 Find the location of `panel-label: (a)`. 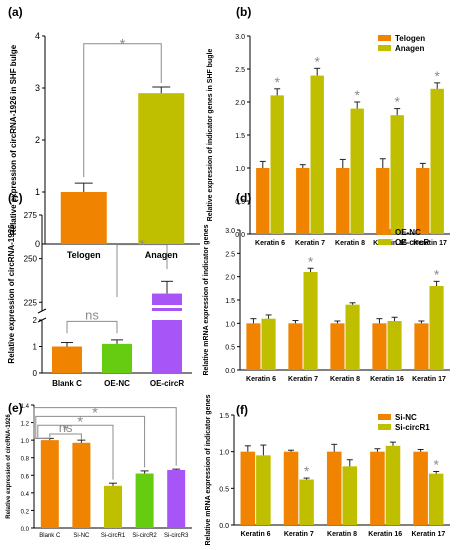

panel-label: (a) is located at coordinates (15, 12).